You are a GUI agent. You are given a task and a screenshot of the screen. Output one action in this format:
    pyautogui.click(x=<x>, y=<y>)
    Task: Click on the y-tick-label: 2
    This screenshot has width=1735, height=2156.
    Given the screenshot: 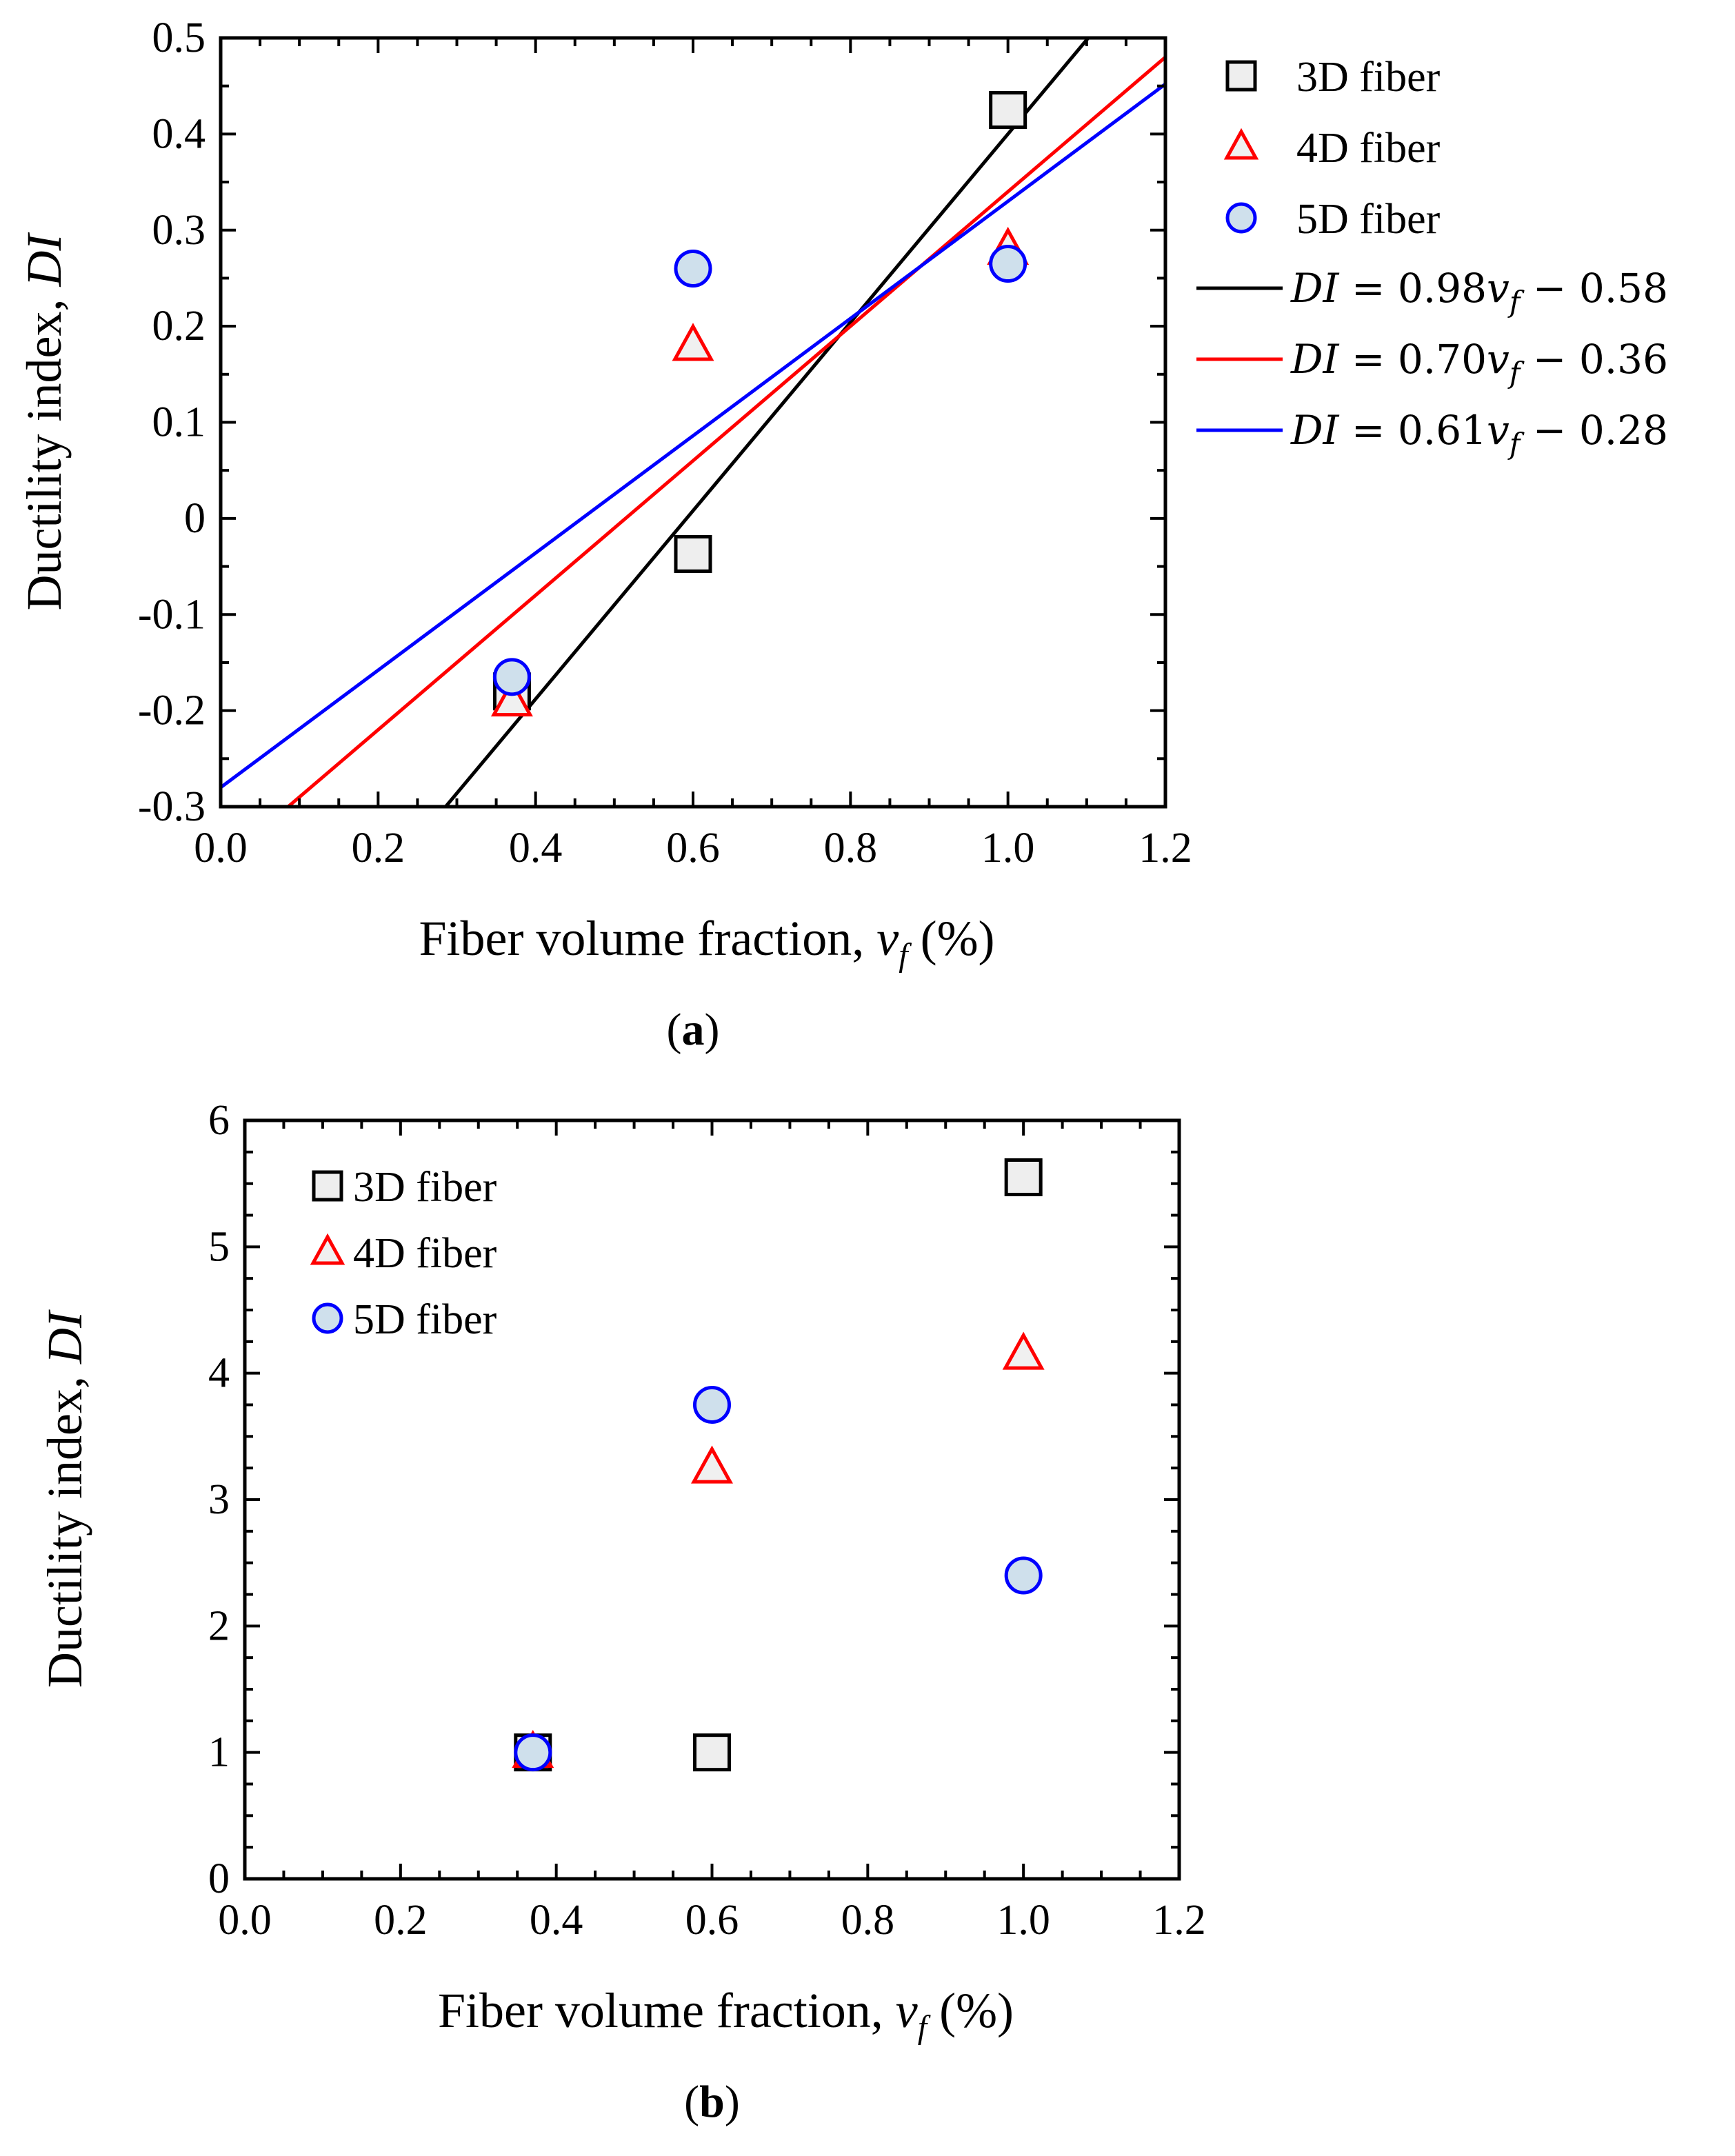 What is the action you would take?
    pyautogui.click(x=219, y=1625)
    